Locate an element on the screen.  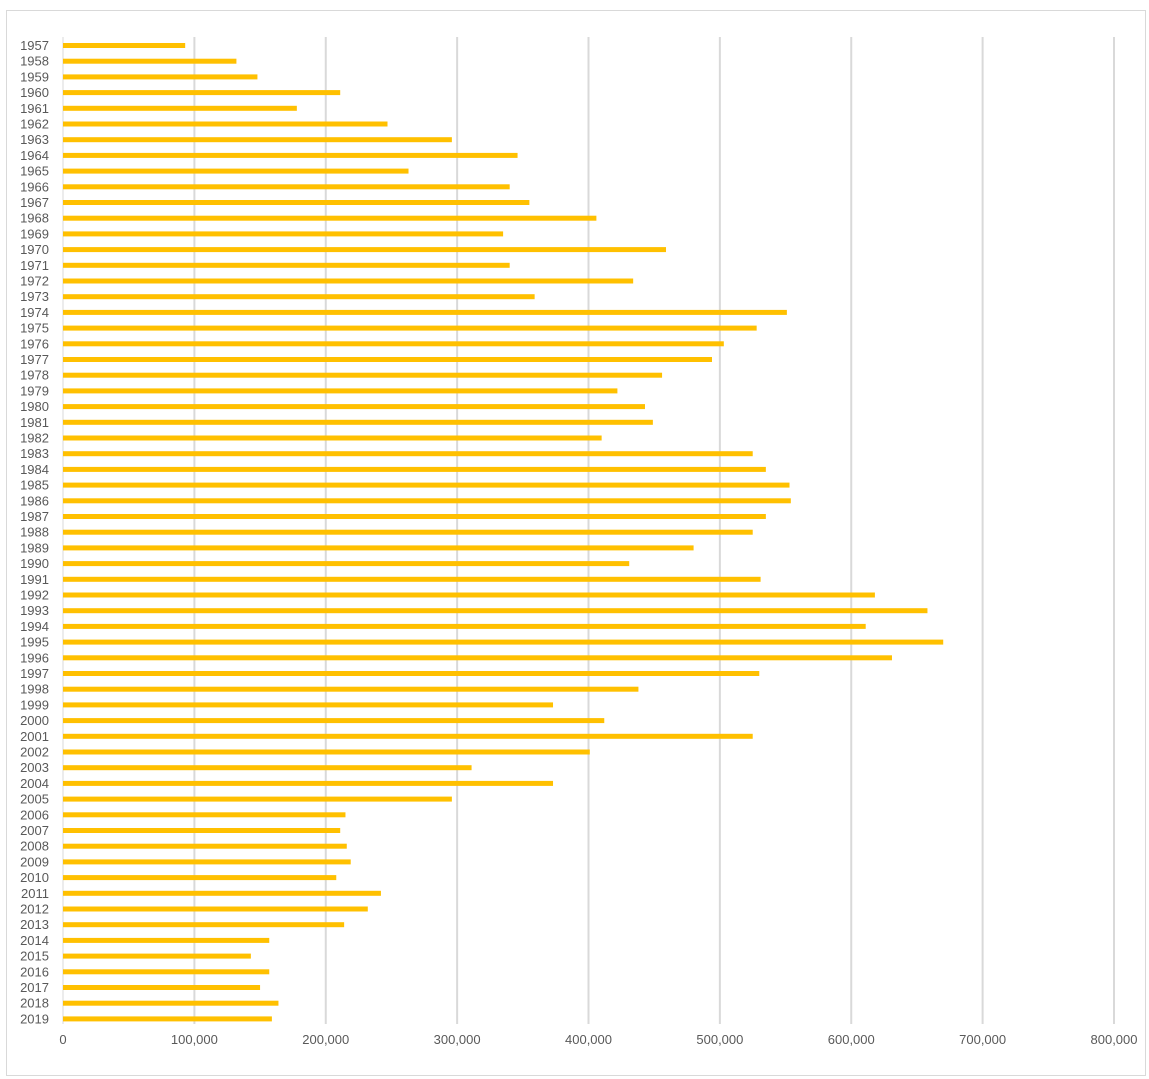
category-label: 2013 is located at coordinates (34, 924).